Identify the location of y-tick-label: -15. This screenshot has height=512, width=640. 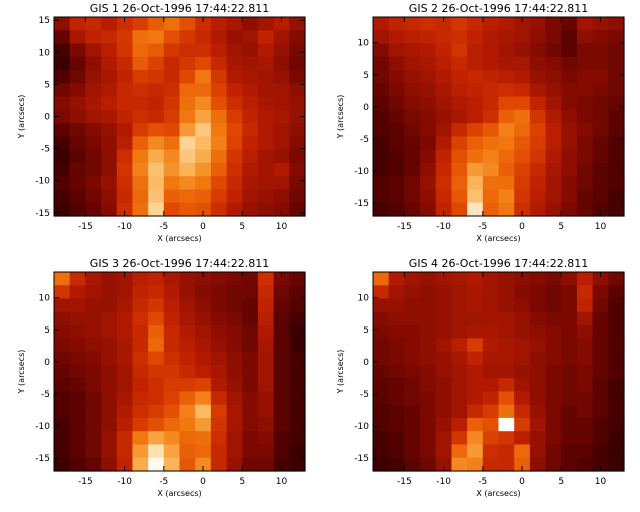
(42, 214).